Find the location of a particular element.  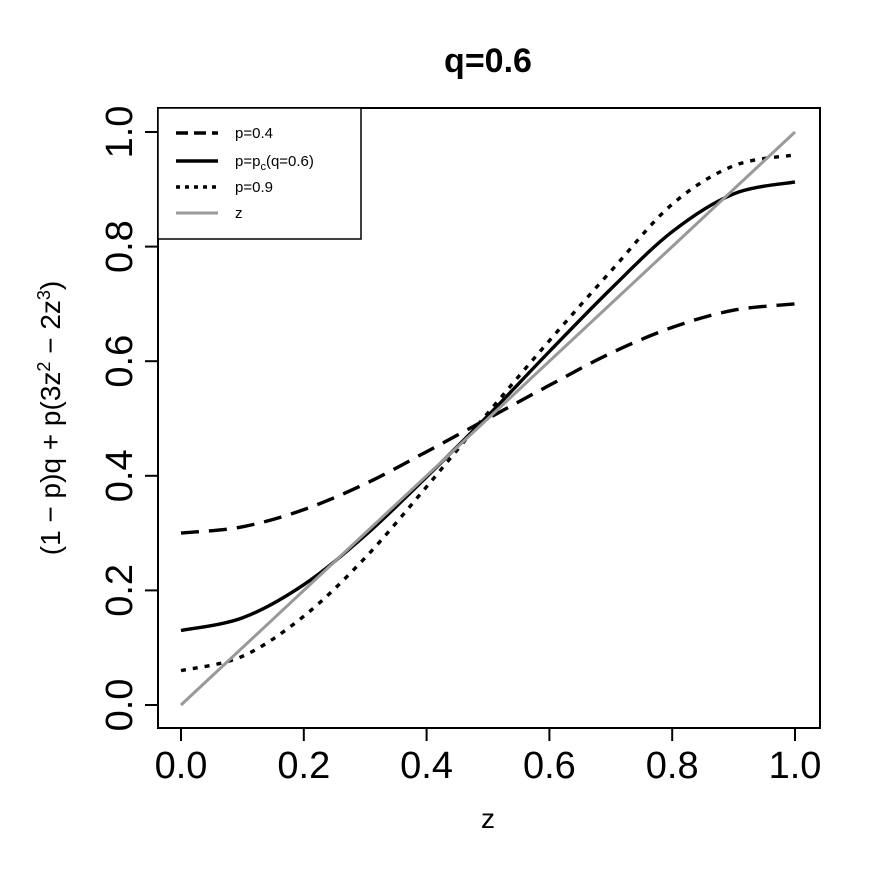

y-tick-label: 0.6 is located at coordinates (120, 361).